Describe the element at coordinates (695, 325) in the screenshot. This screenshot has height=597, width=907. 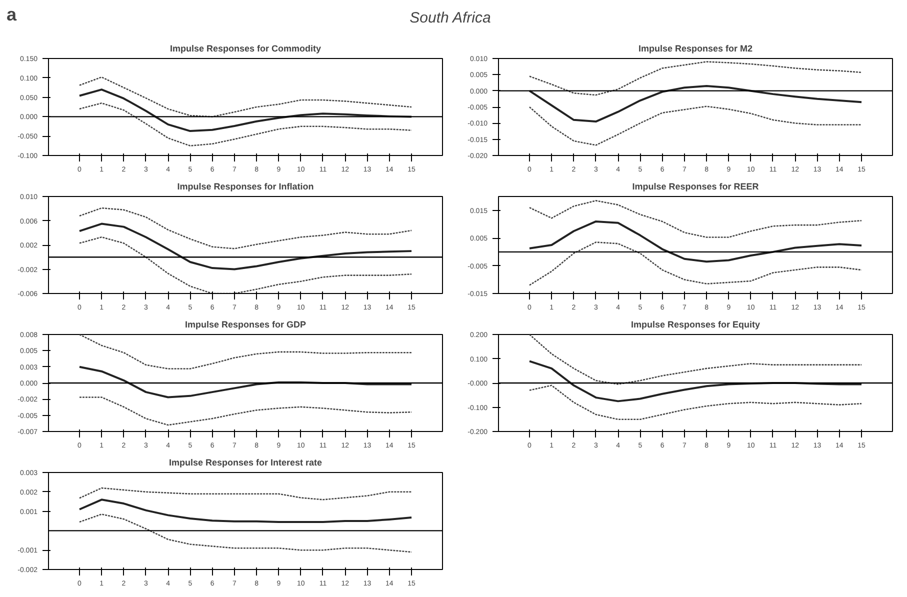
I see `chart-title: Impulse Responses for Equity` at that location.